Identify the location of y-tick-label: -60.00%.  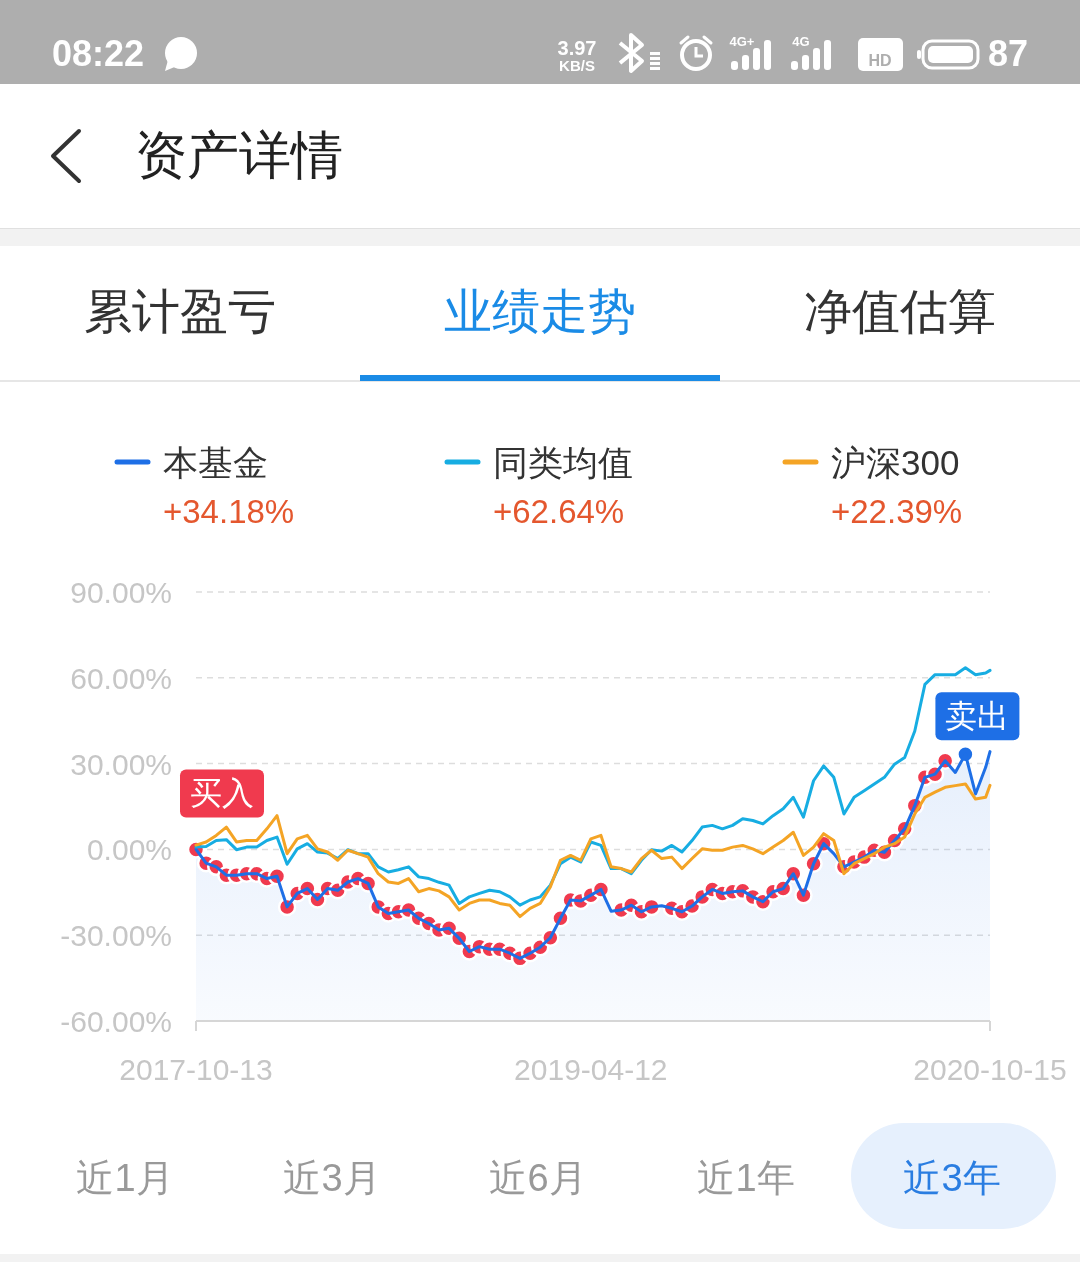
(116, 1021).